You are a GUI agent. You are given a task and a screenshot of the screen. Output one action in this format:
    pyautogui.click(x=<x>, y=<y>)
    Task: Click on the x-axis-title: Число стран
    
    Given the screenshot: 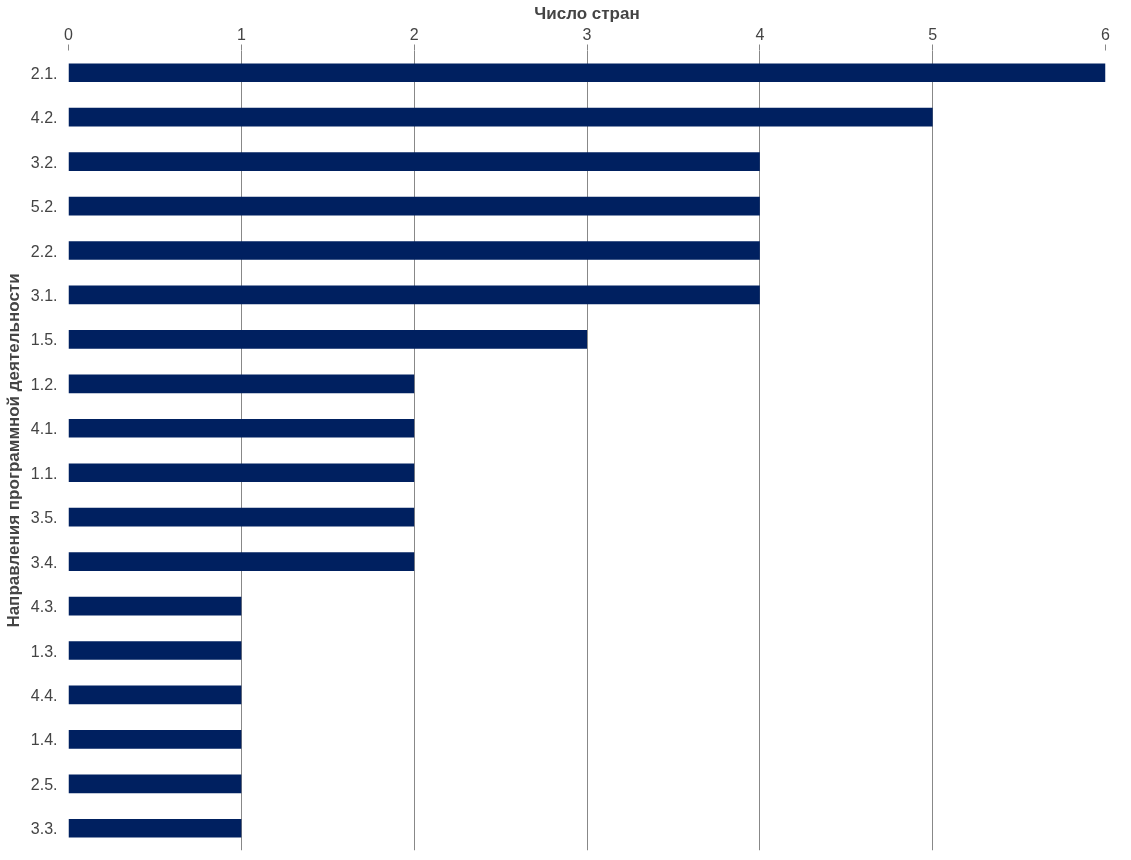 What is the action you would take?
    pyautogui.click(x=587, y=13)
    